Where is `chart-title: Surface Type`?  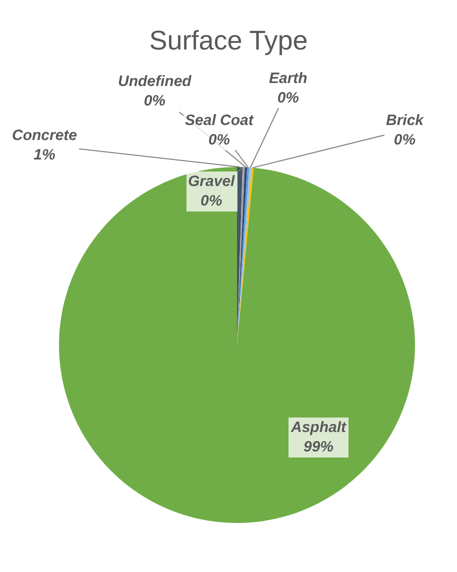
chart-title: Surface Type is located at coordinates (228, 40).